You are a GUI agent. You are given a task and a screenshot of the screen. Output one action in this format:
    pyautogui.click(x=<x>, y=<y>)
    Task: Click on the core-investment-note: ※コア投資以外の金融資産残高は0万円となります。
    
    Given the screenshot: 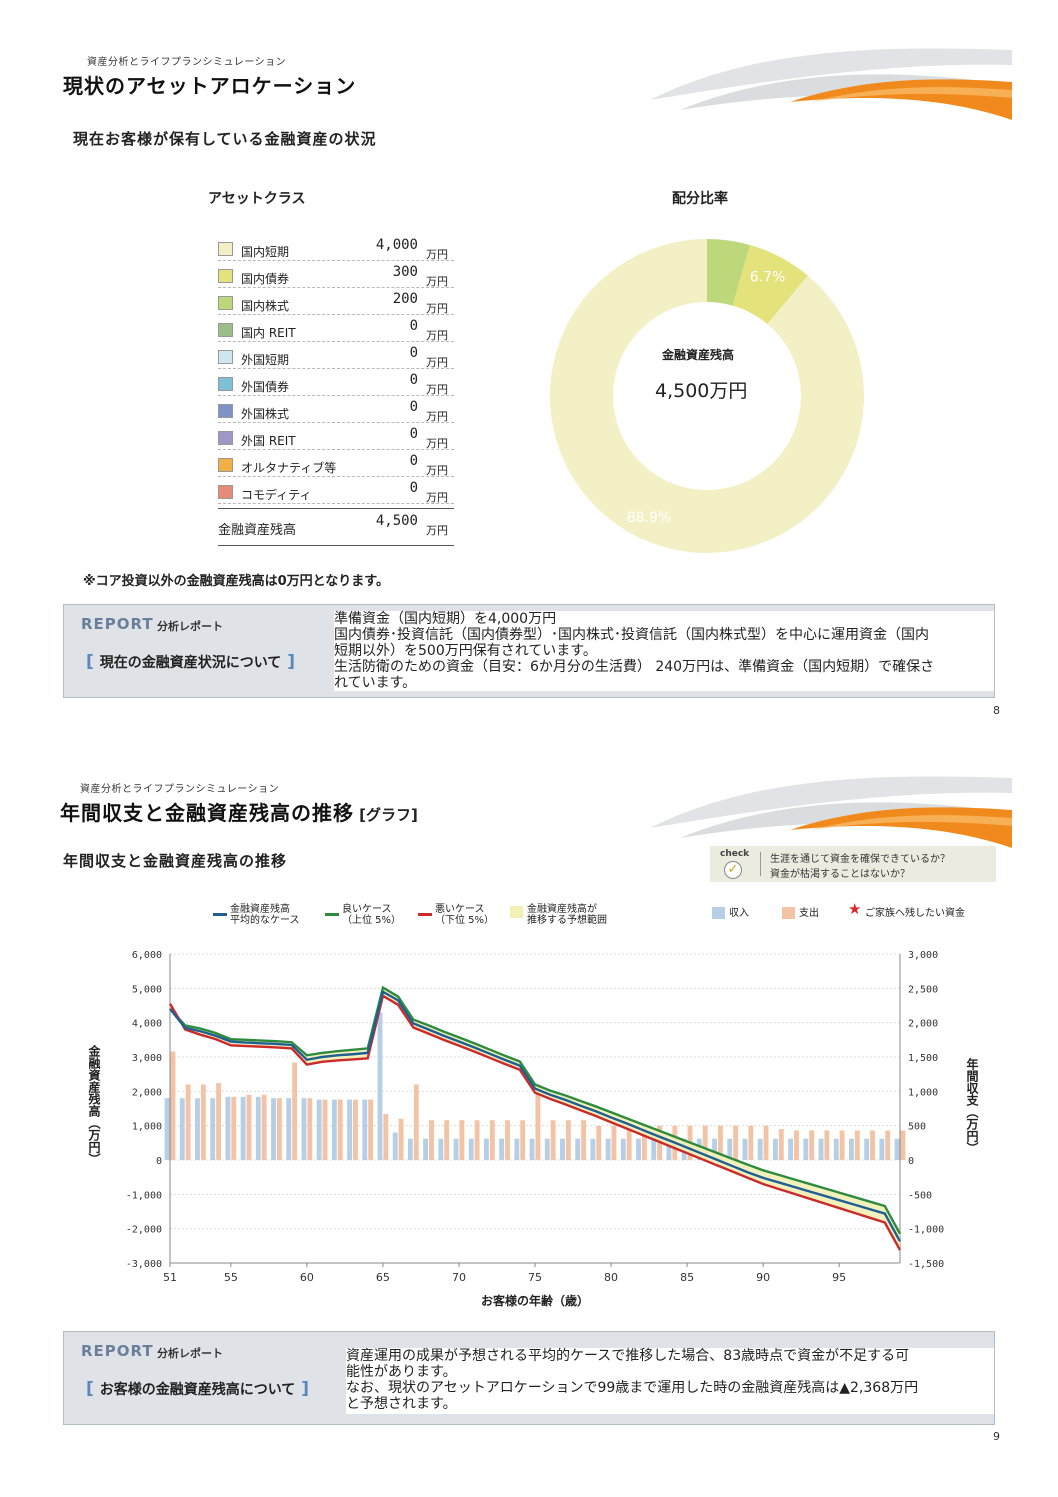 What is the action you would take?
    pyautogui.click(x=236, y=581)
    